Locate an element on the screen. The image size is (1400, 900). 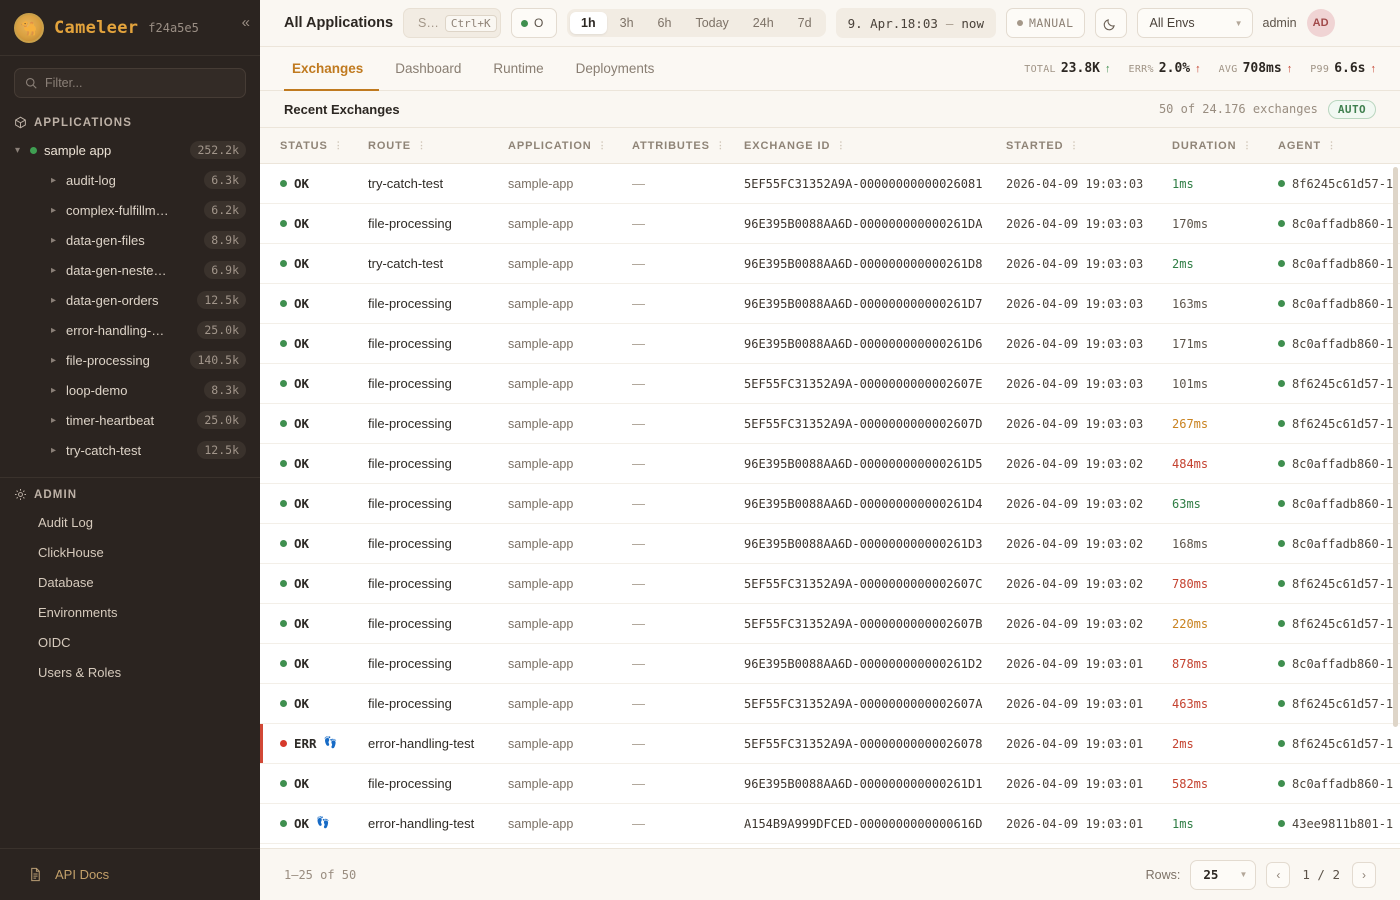
cell-attributes: — is located at coordinates (680, 783).